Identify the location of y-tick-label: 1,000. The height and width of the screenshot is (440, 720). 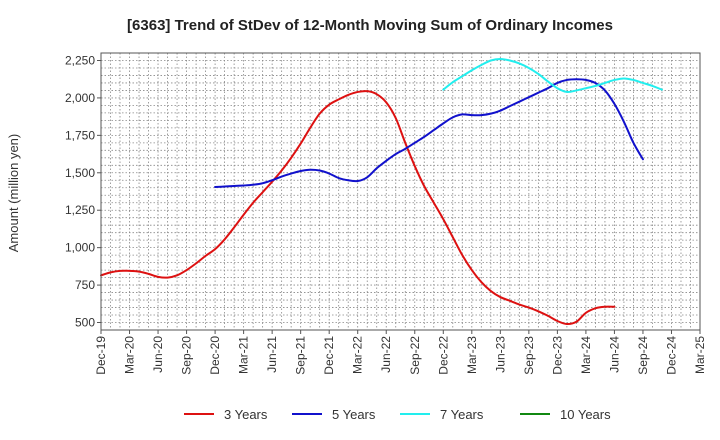
(80, 248).